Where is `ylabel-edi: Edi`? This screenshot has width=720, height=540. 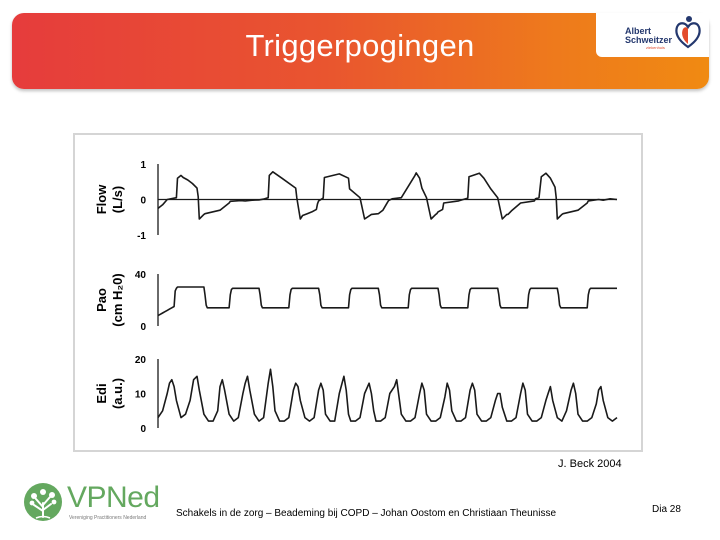
ylabel-edi: Edi is located at coordinates (101, 393).